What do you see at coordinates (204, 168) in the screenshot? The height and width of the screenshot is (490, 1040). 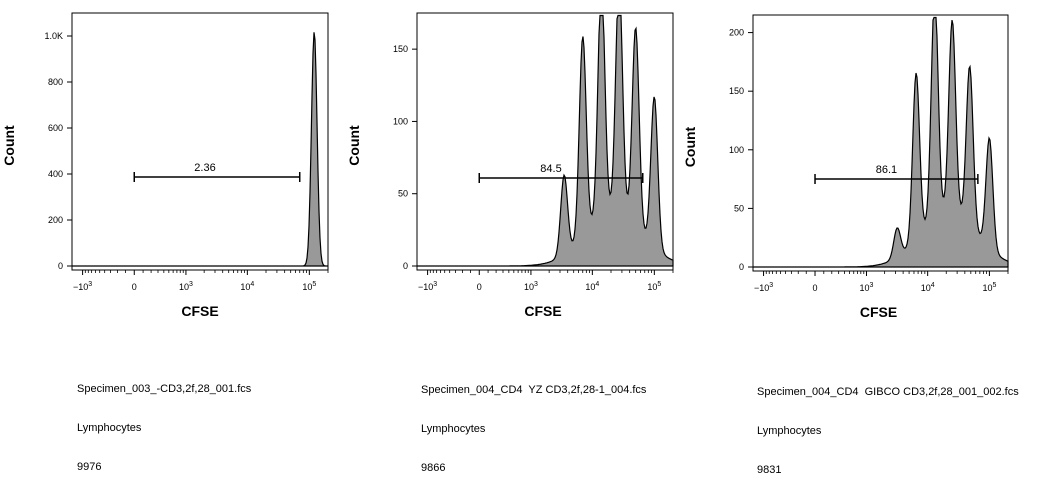 I see `gate-label: 2.36` at bounding box center [204, 168].